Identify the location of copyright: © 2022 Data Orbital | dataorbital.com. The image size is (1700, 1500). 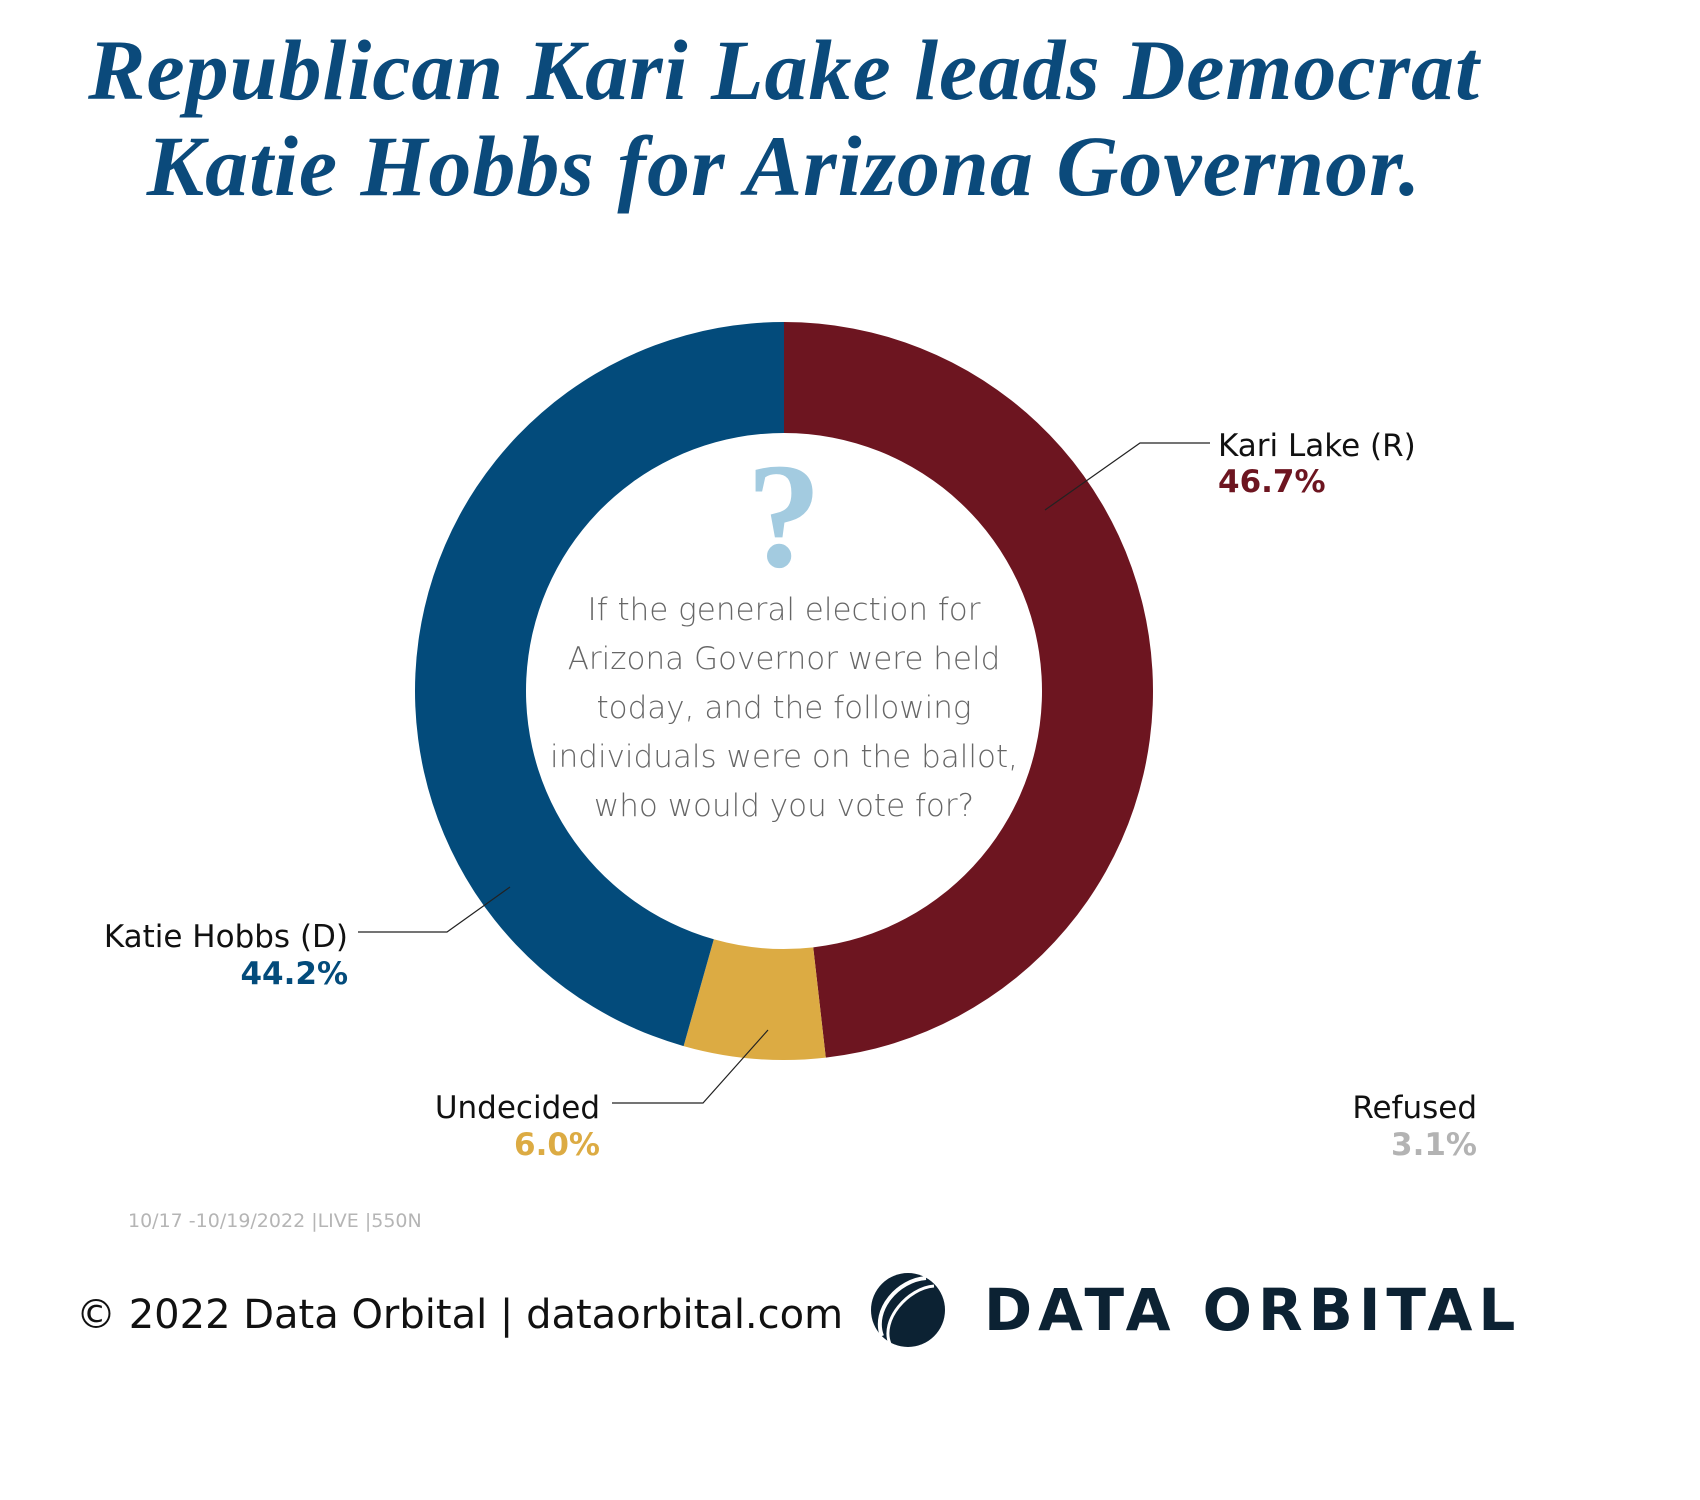
(460, 1315).